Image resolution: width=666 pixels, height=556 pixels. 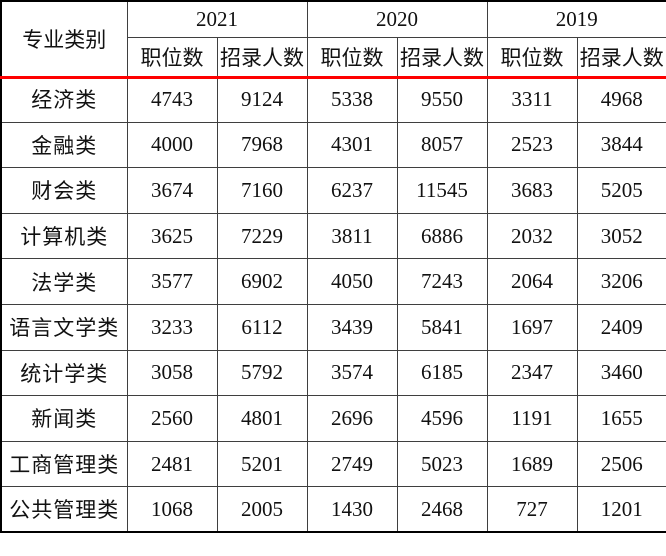 What do you see at coordinates (262, 418) in the screenshot?
I see `value-cell: 4801` at bounding box center [262, 418].